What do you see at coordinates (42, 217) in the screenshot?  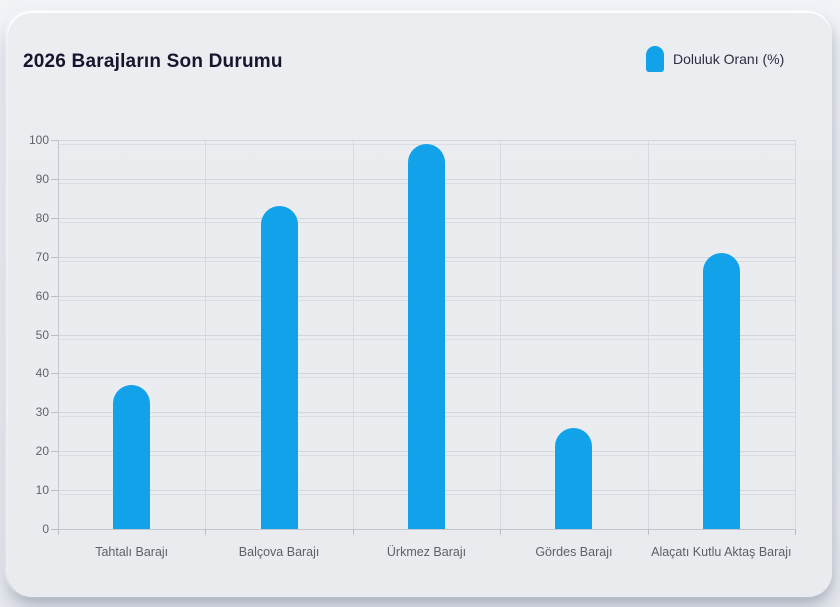 I see `y-tick-label-80: 80` at bounding box center [42, 217].